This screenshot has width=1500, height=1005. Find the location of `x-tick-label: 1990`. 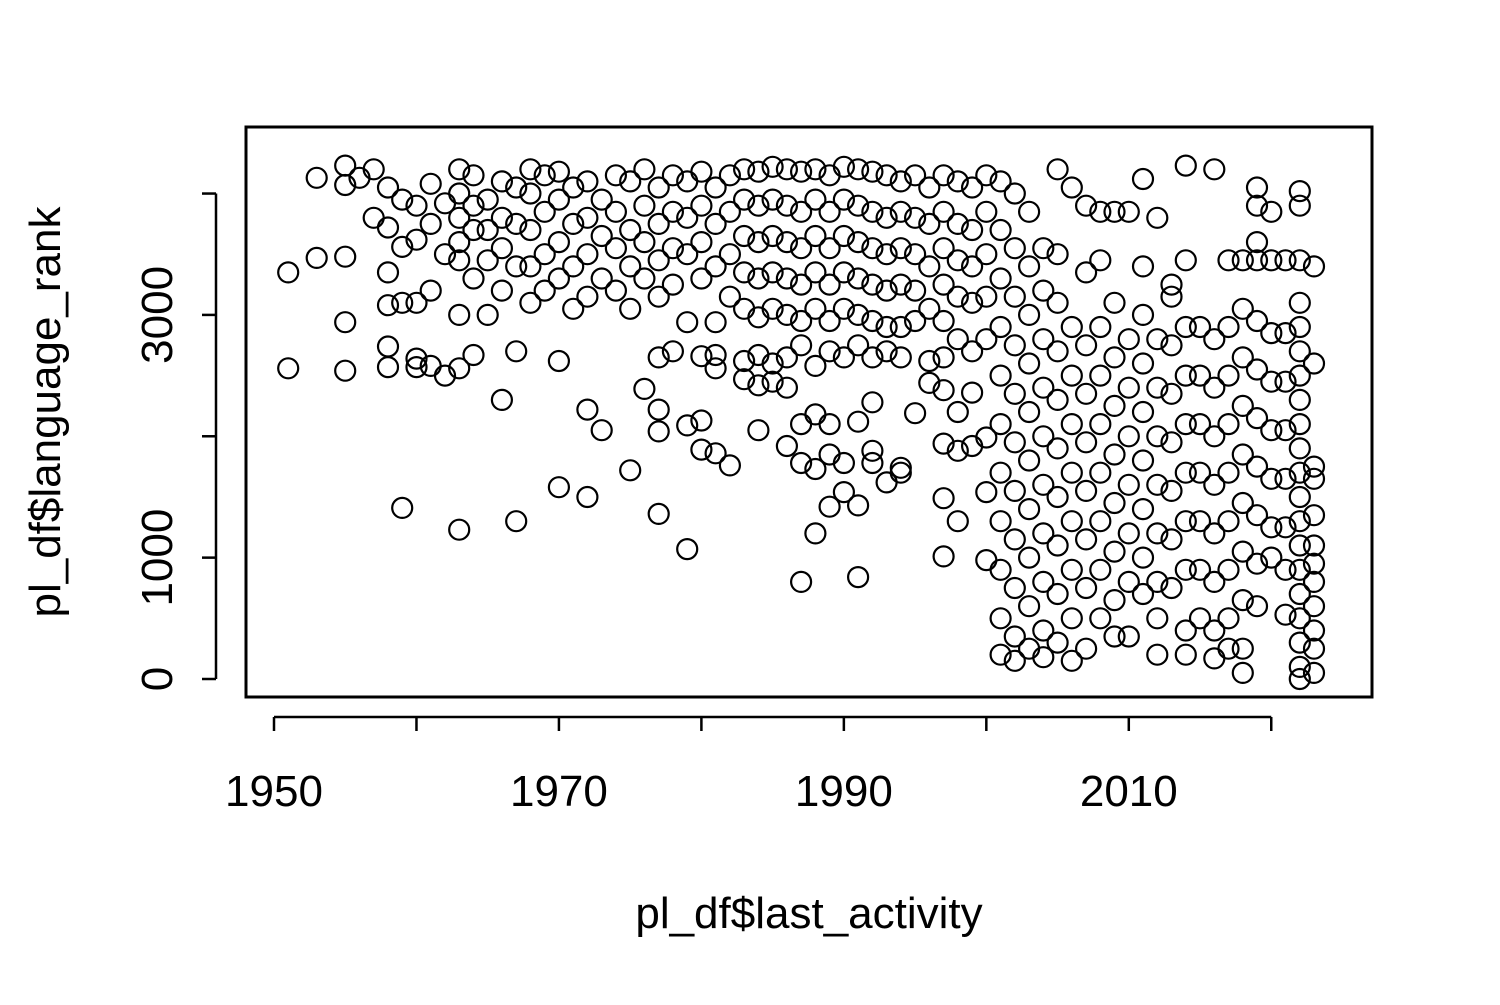

x-tick-label: 1990 is located at coordinates (844, 791).